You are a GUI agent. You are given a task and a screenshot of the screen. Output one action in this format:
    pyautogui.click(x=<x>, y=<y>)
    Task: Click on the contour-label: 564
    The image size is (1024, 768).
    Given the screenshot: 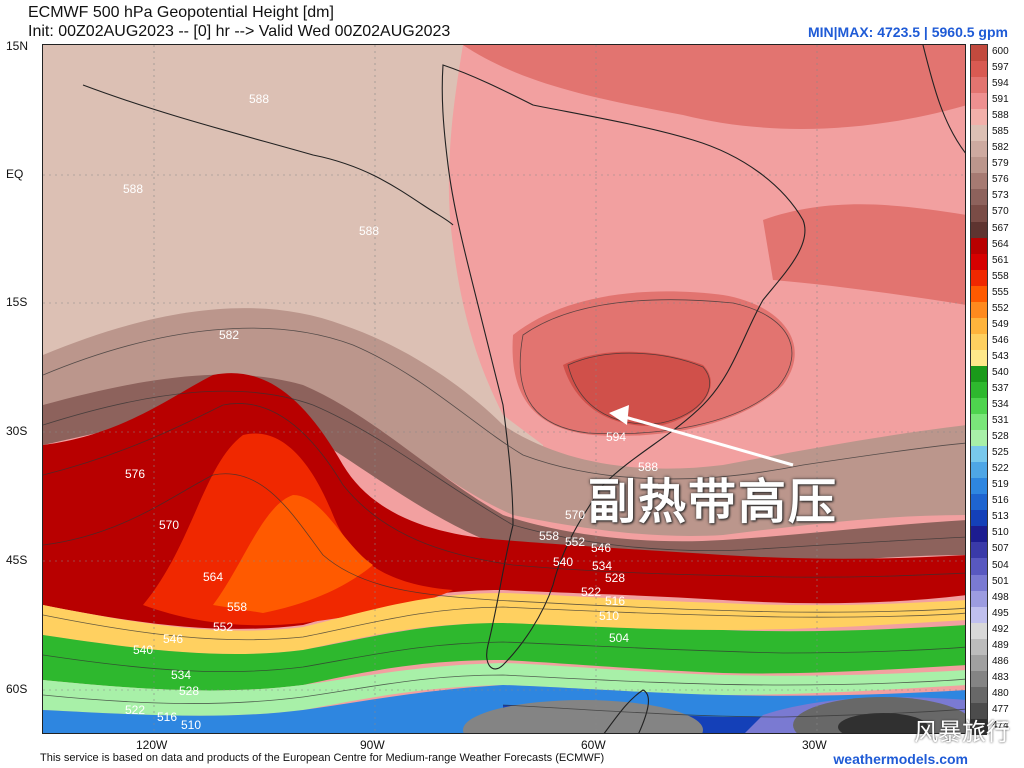 What is the action you would take?
    pyautogui.click(x=213, y=577)
    